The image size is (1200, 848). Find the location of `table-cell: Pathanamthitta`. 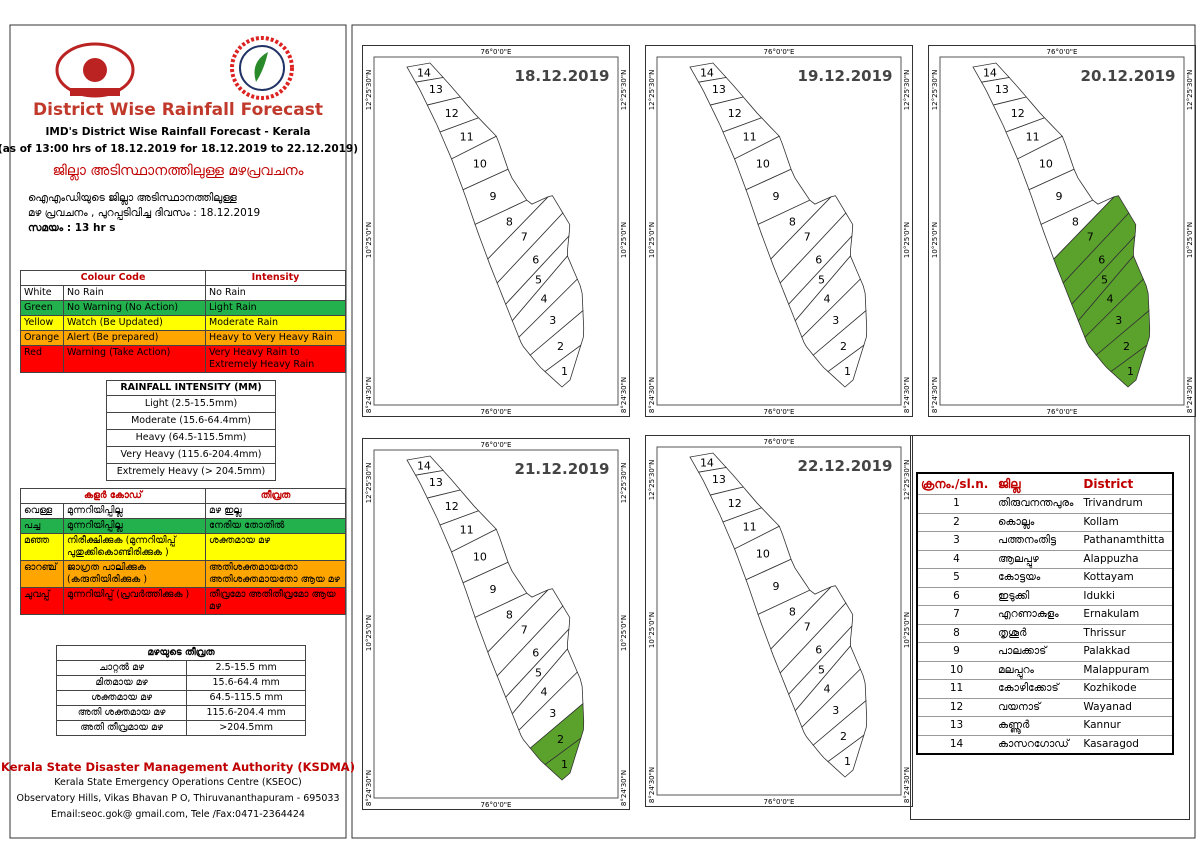

table-cell: Pathanamthitta is located at coordinates (1126, 540).